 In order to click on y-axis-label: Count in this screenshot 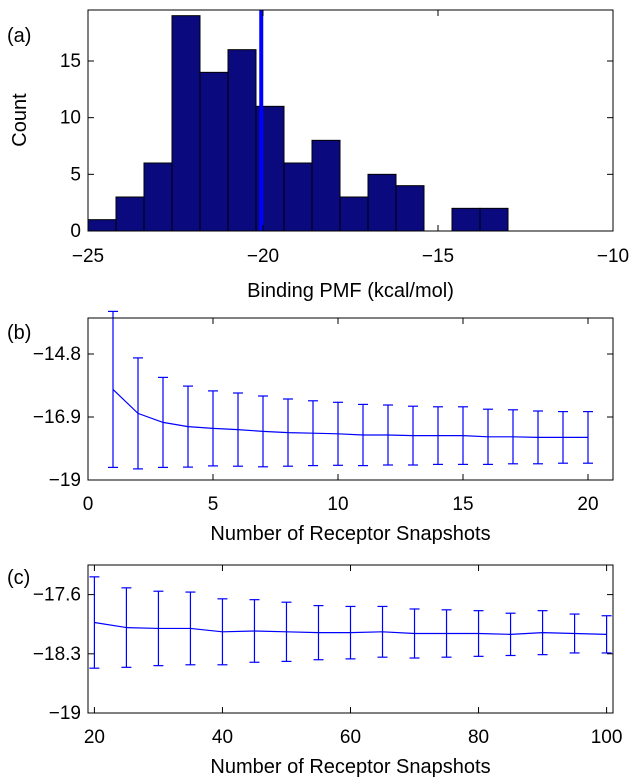, I will do `click(20, 120)`.